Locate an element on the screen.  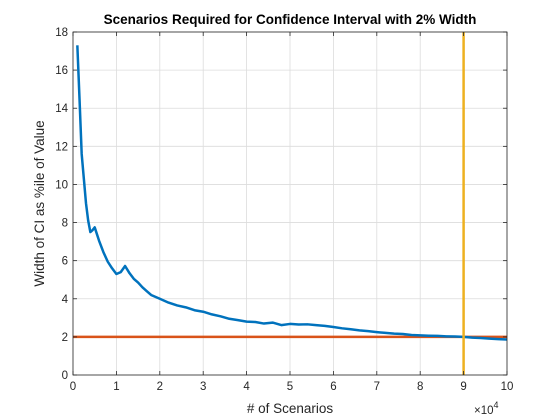
x-tick-label: 0 is located at coordinates (73, 387).